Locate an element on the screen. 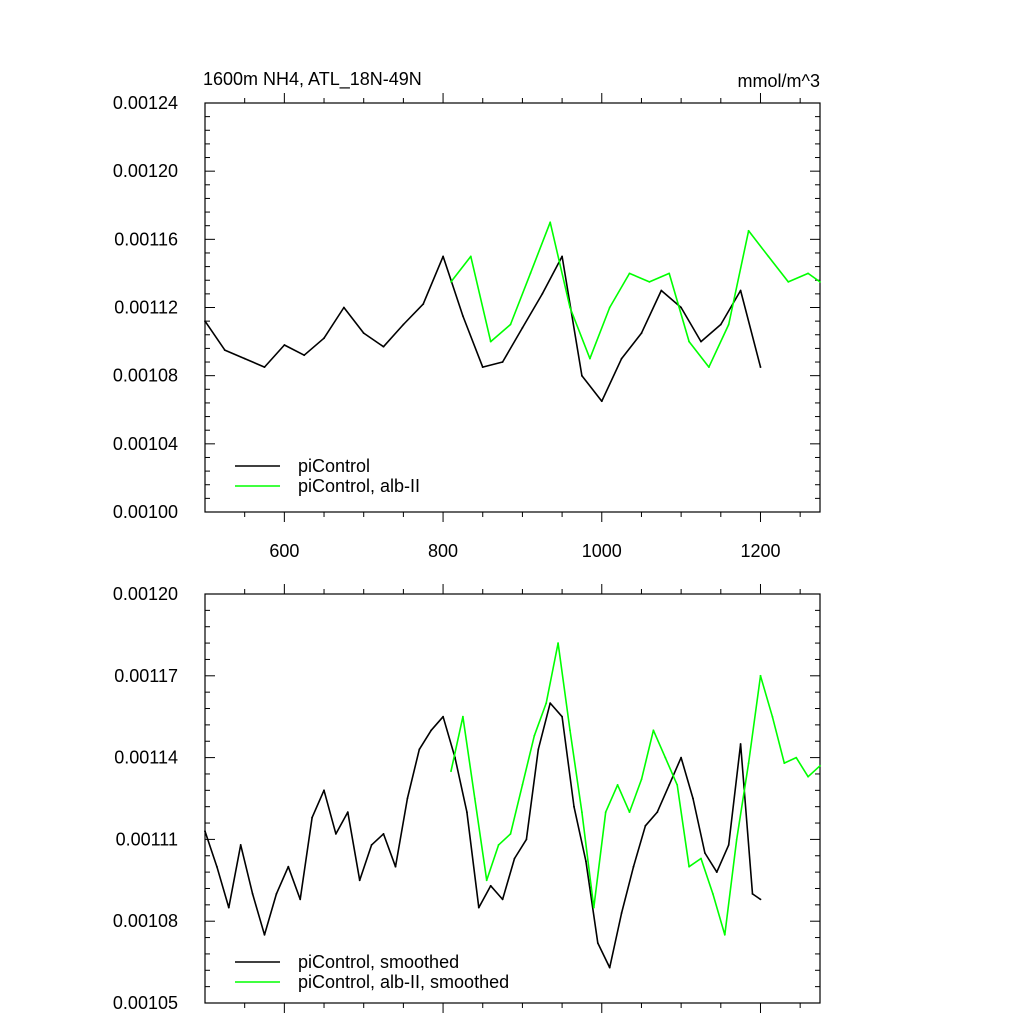 The width and height of the screenshot is (1024, 1024). y-tick-label: 0.00116 is located at coordinates (146, 239).